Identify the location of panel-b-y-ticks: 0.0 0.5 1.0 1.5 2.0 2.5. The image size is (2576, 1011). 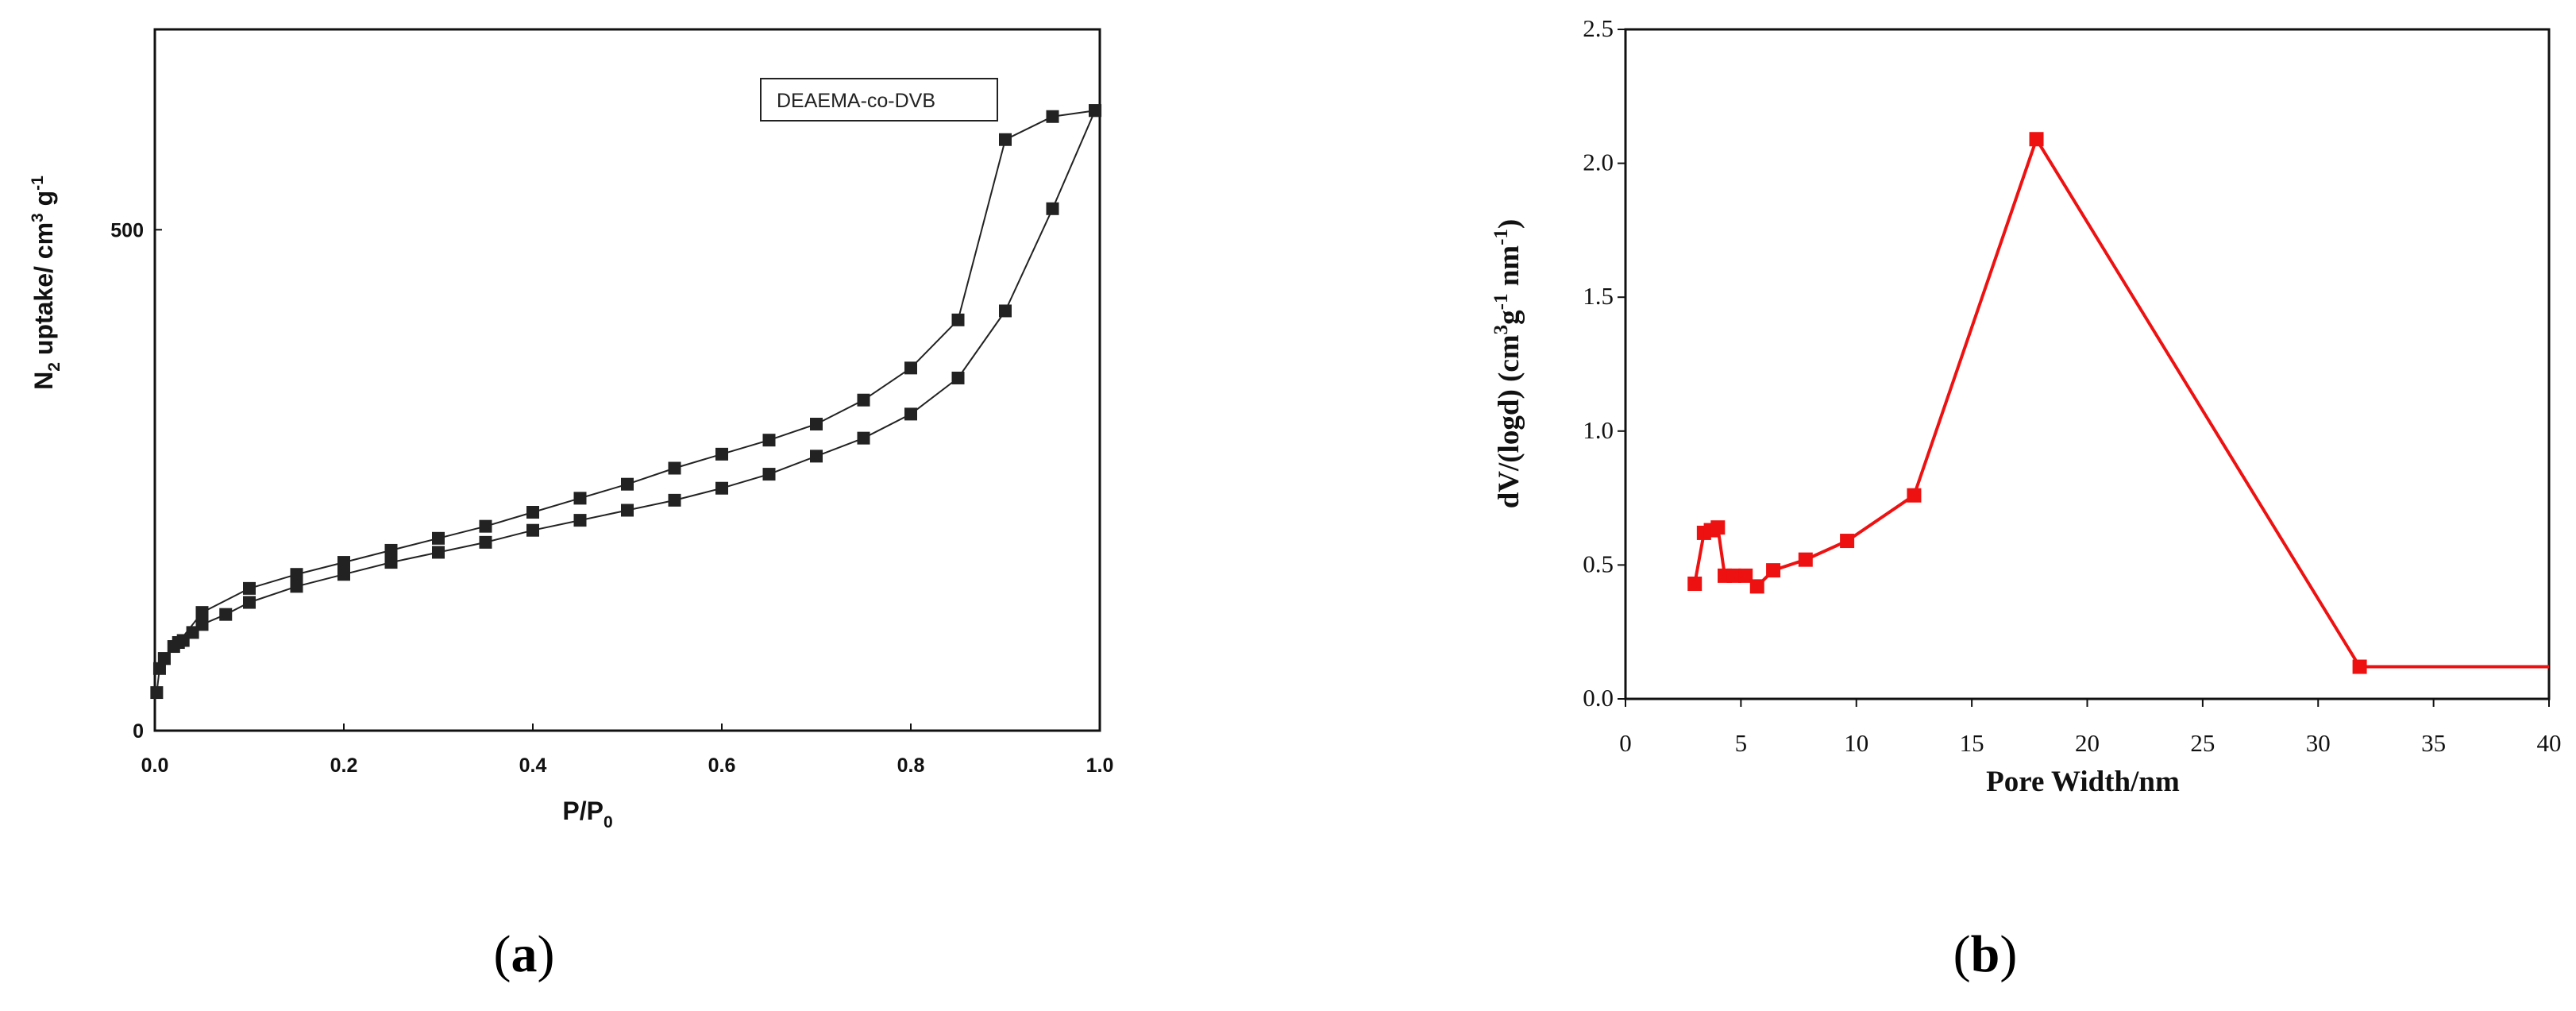
(1604, 363).